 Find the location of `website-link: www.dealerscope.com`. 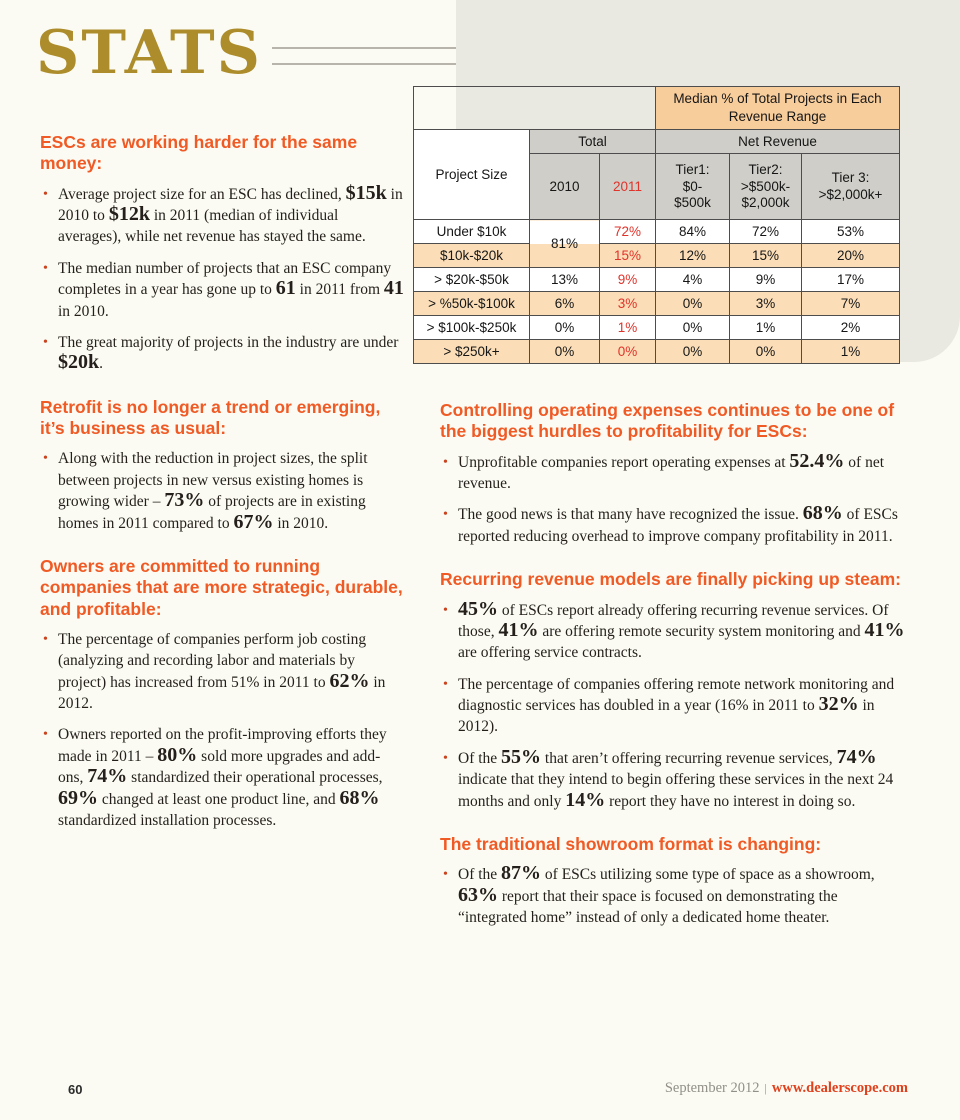

website-link: www.dealerscope.com is located at coordinates (839, 1088).